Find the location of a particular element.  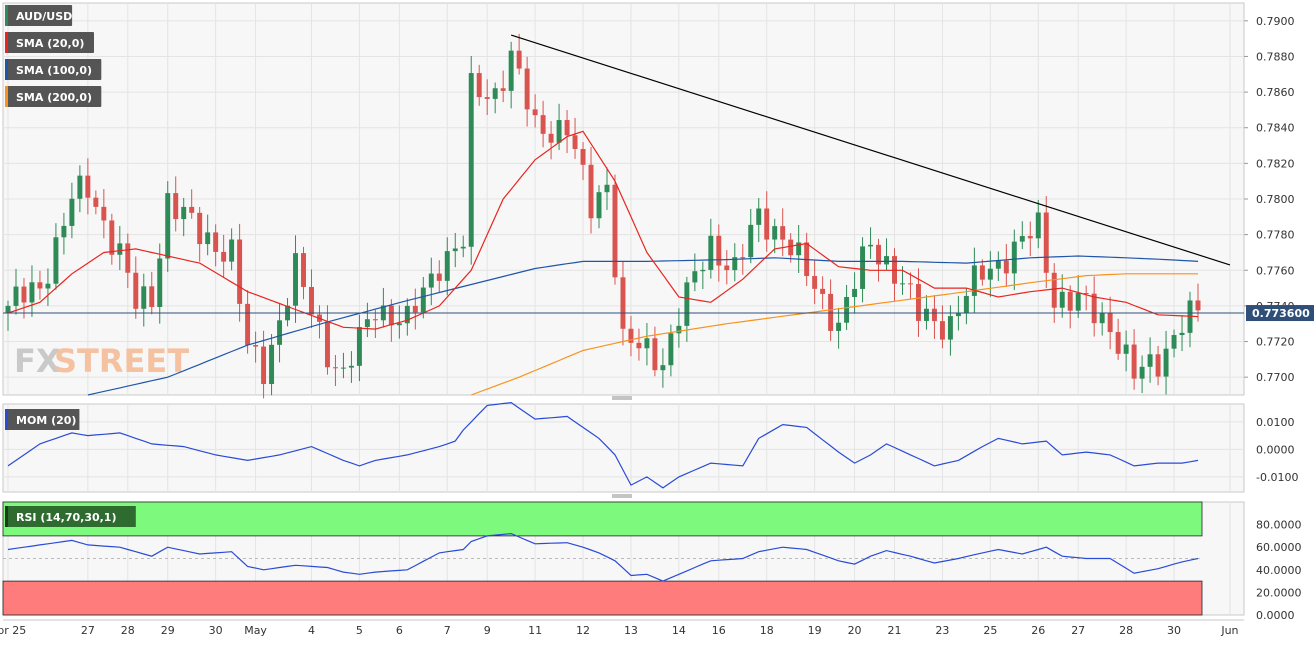

mom-legend: MOM (20) is located at coordinates (42, 419).